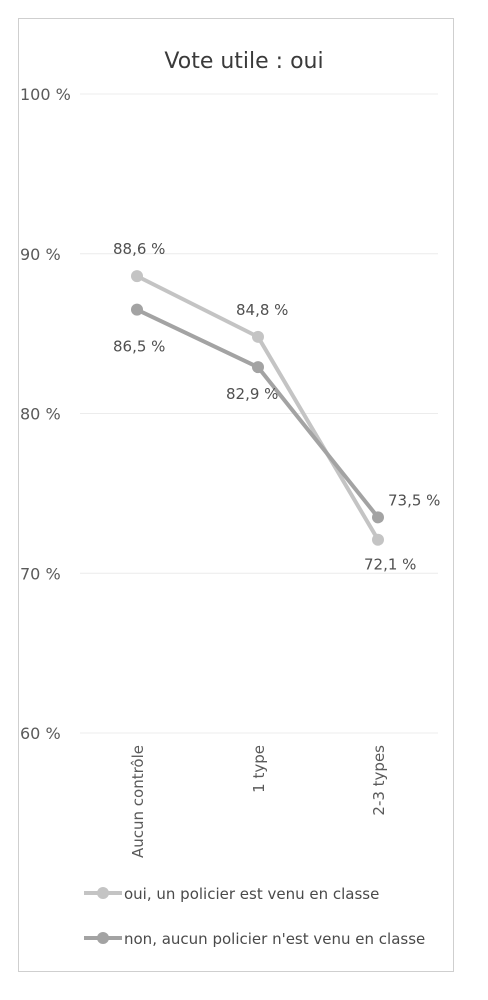 This screenshot has height=1000, width=488. What do you see at coordinates (138, 801) in the screenshot?
I see `x-tick-label: Aucun contrôle` at bounding box center [138, 801].